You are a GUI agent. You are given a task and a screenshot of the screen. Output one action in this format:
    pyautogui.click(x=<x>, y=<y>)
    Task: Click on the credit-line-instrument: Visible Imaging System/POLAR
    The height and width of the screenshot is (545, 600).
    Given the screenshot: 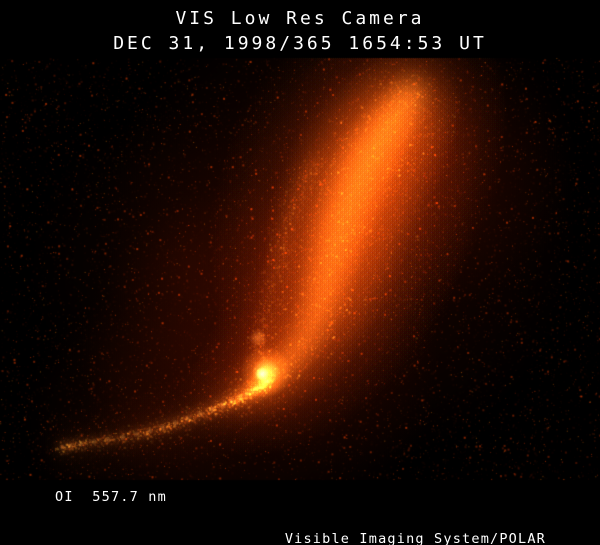 What is the action you would take?
    pyautogui.click(x=415, y=538)
    